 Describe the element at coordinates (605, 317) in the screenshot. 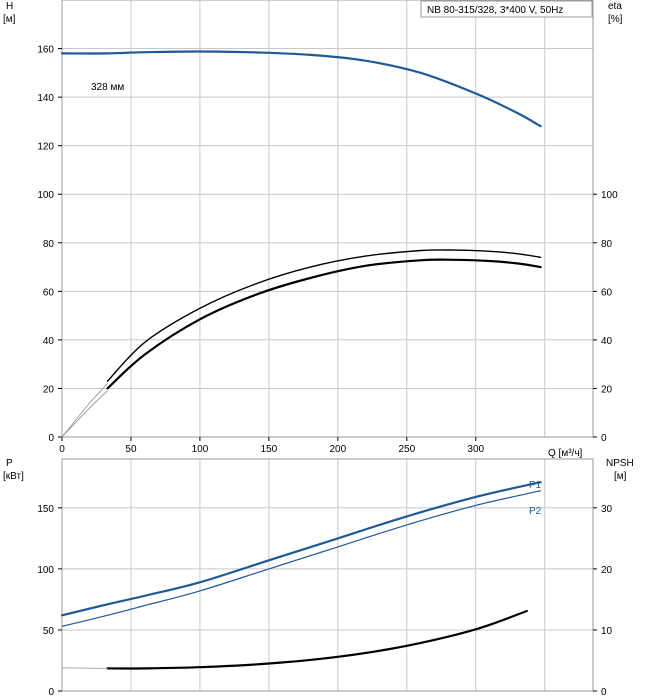

I see `top-right-tick-labels: 0 20 40 60 80 100` at that location.